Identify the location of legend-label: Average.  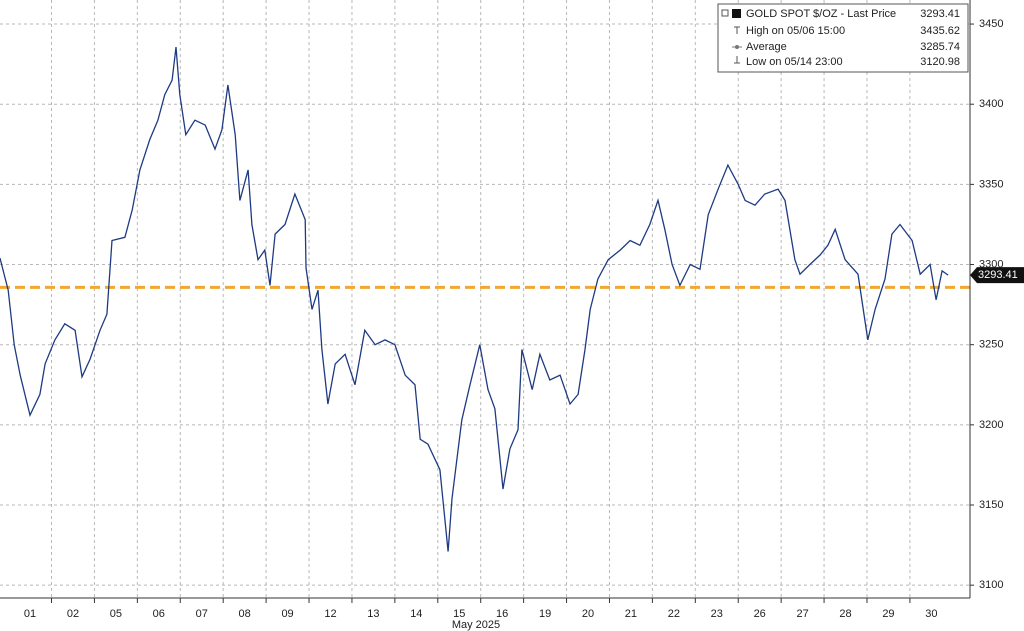
(766, 47).